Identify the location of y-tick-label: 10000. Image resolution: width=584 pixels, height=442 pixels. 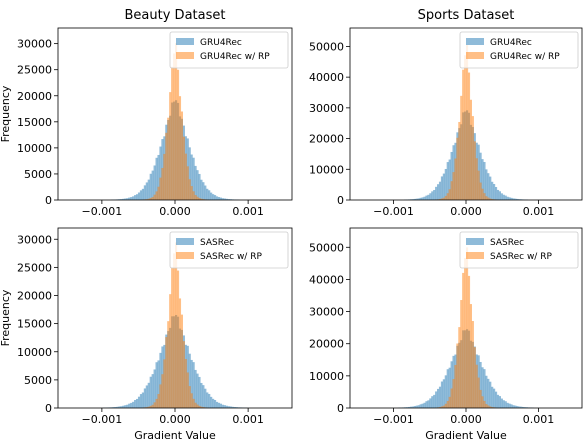
(326, 376).